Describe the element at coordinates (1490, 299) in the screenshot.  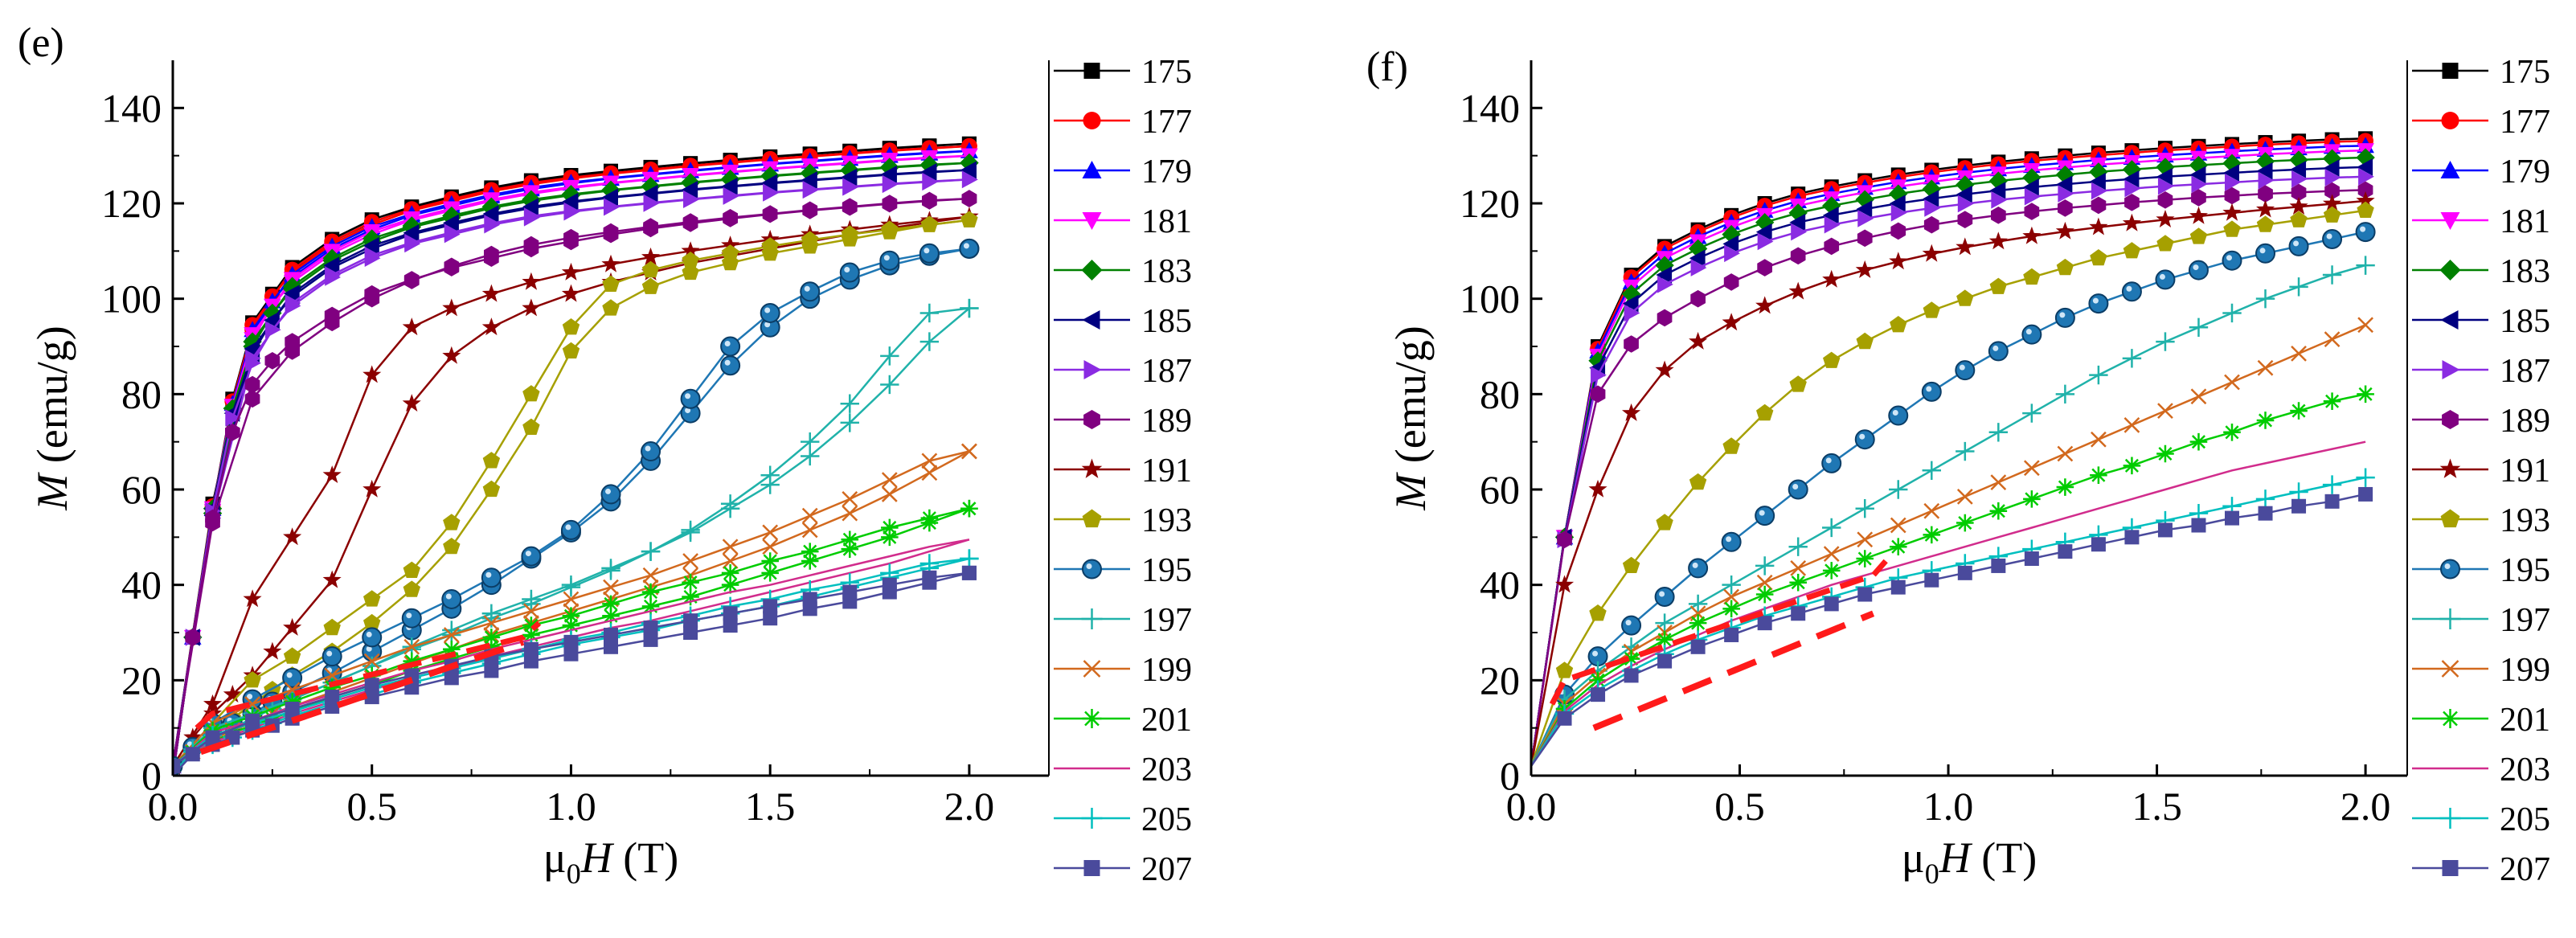
I see `y-tick-label: 100` at that location.